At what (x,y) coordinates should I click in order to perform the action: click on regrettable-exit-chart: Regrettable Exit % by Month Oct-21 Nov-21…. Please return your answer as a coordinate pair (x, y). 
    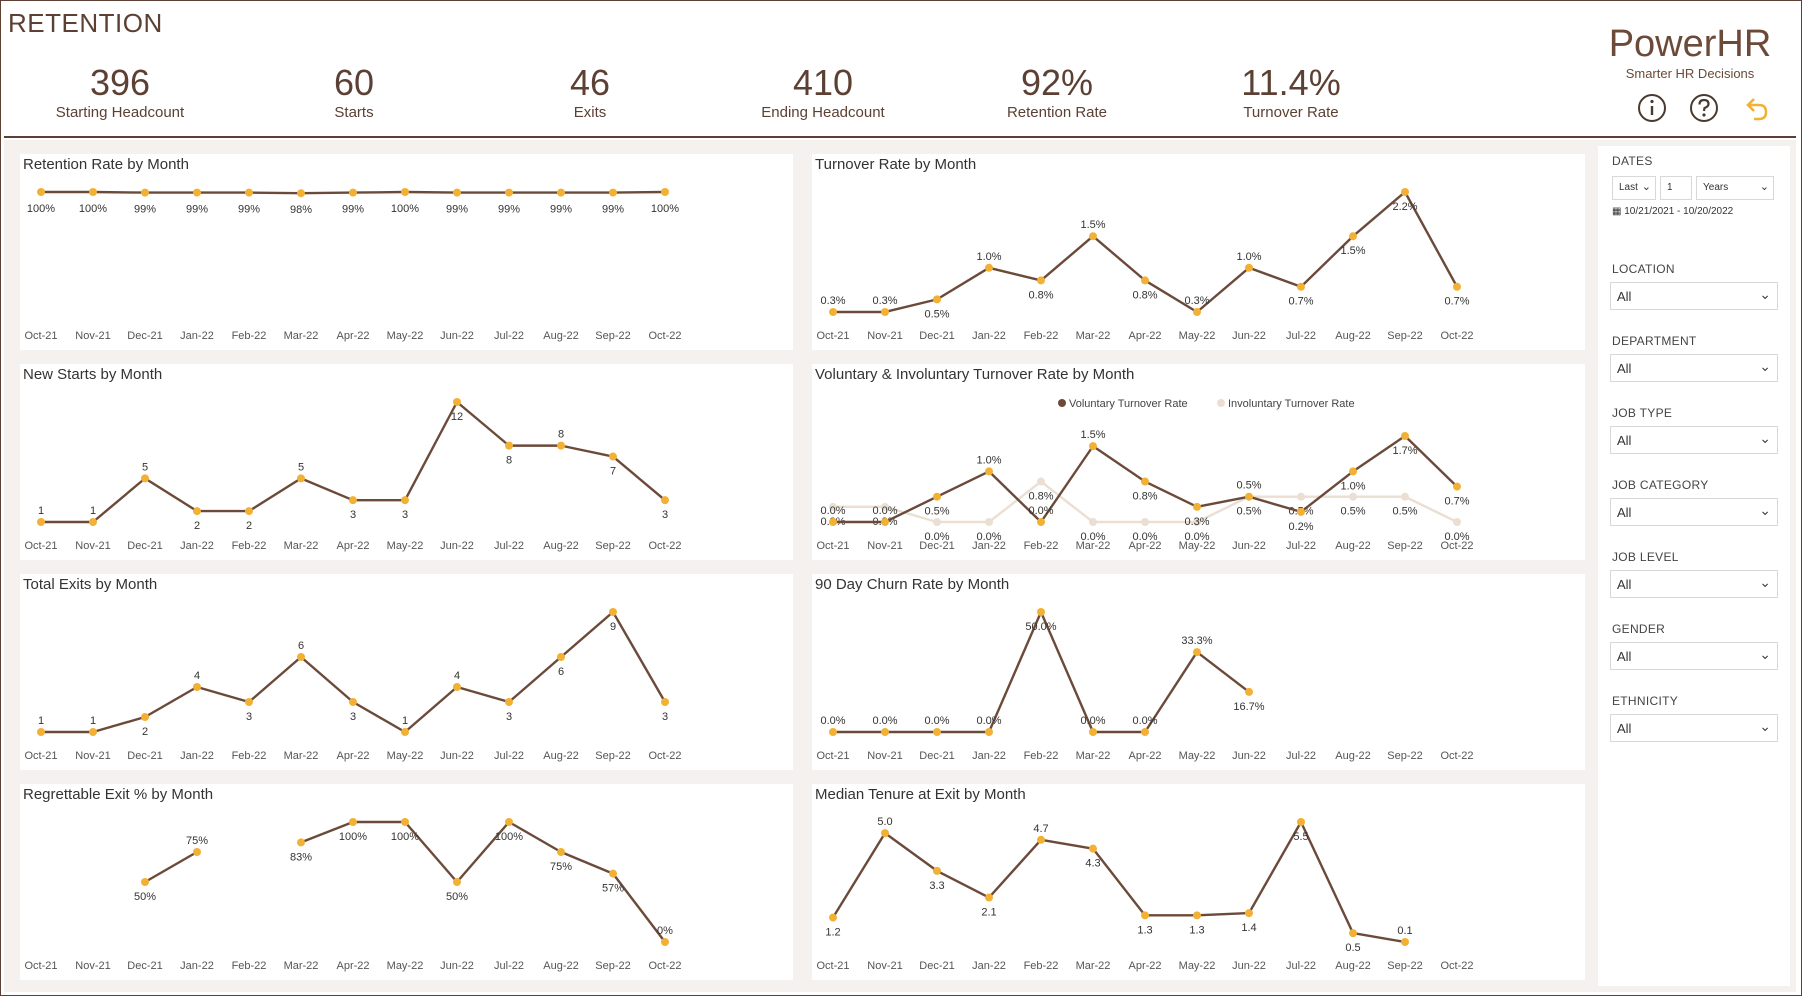
    Looking at the image, I should click on (406, 882).